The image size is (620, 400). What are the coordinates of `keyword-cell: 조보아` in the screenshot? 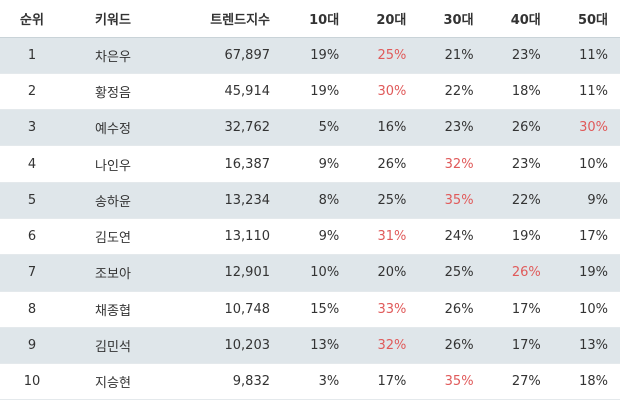 It's located at (113, 273).